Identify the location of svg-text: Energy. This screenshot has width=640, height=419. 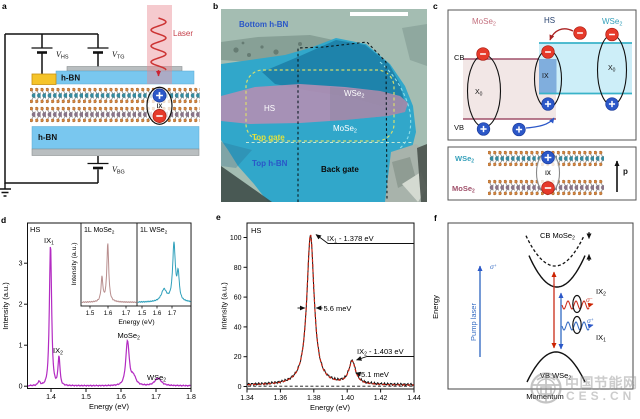
(435, 307).